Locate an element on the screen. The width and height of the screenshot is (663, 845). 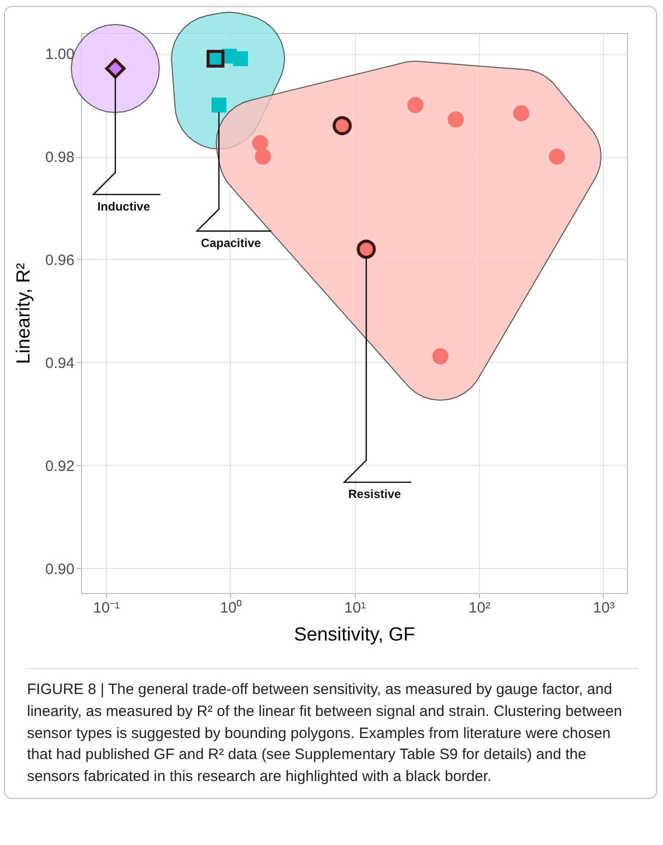
x-tick-label: 10⁰ is located at coordinates (231, 608).